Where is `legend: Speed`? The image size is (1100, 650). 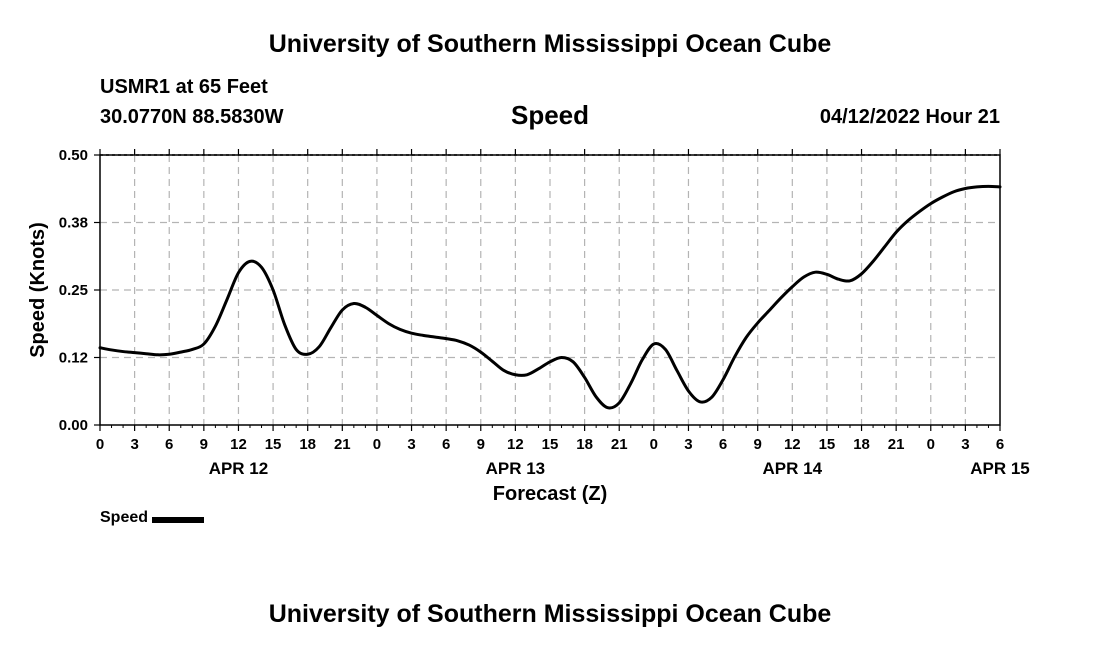
legend: Speed is located at coordinates (152, 518).